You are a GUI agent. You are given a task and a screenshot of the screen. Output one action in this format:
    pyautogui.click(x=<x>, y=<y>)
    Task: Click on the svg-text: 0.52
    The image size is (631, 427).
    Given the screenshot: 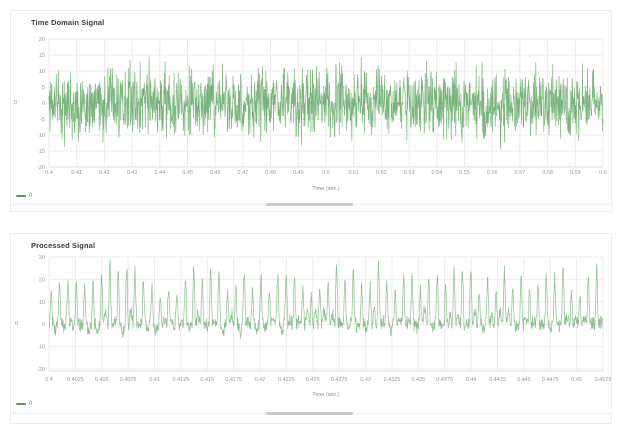 What is the action you would take?
    pyautogui.click(x=381, y=173)
    